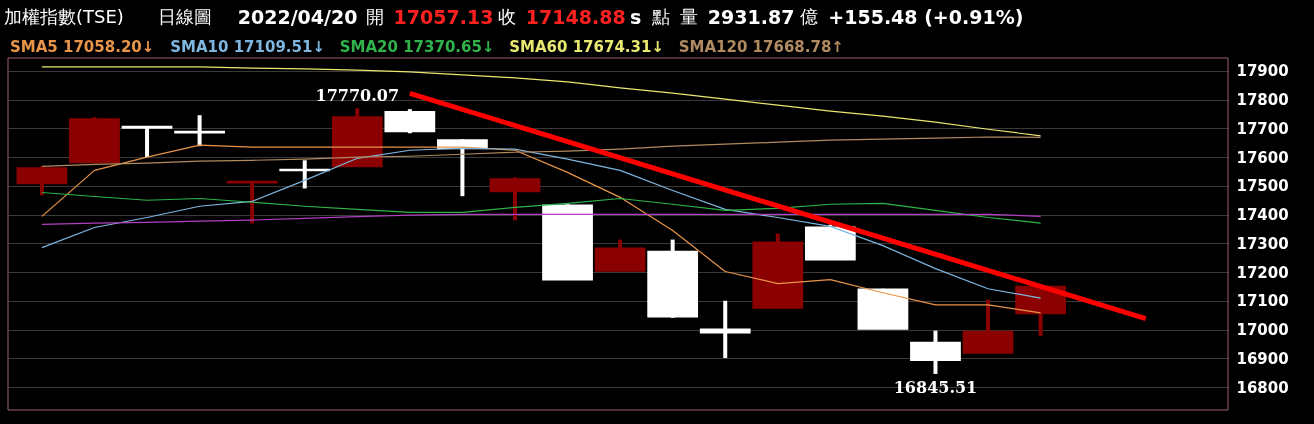 This screenshot has height=424, width=1314. I want to click on y-tick-label: 17700, so click(1262, 128).